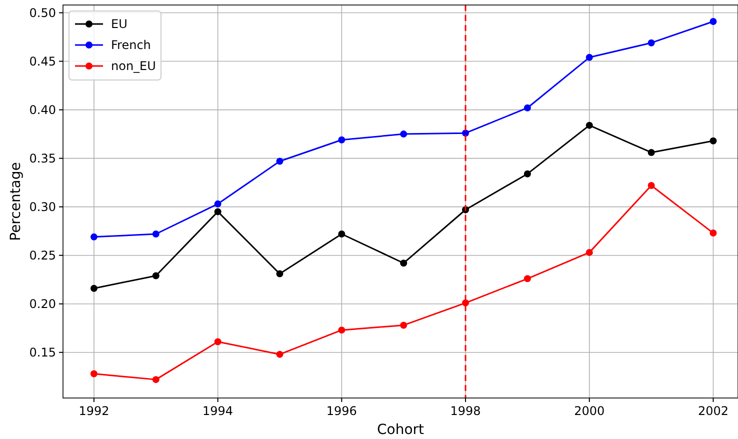  I want to click on legend-label: non_EU, so click(133, 66).